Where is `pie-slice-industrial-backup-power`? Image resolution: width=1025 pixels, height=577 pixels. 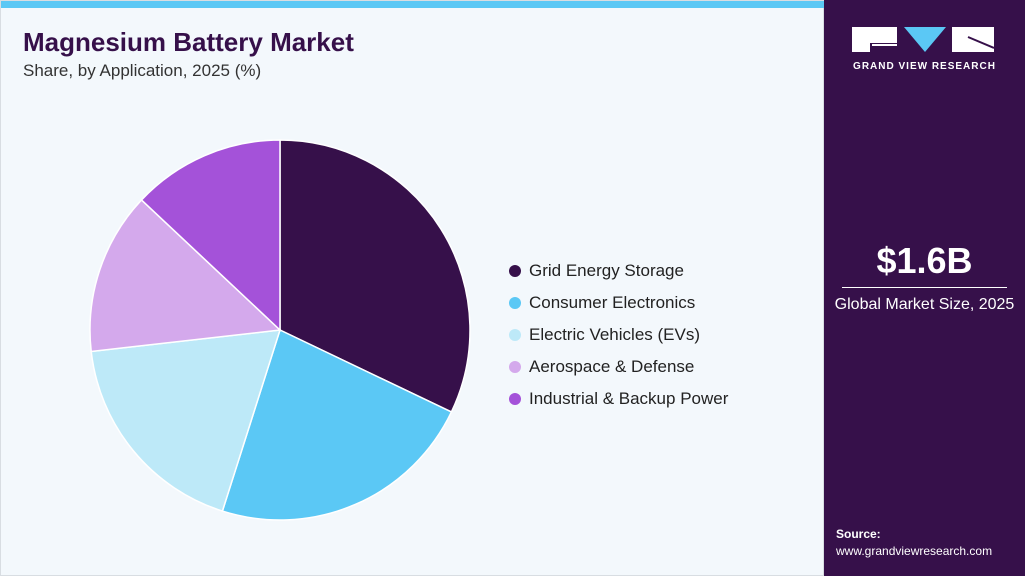 pie-slice-industrial-backup-power is located at coordinates (210, 235).